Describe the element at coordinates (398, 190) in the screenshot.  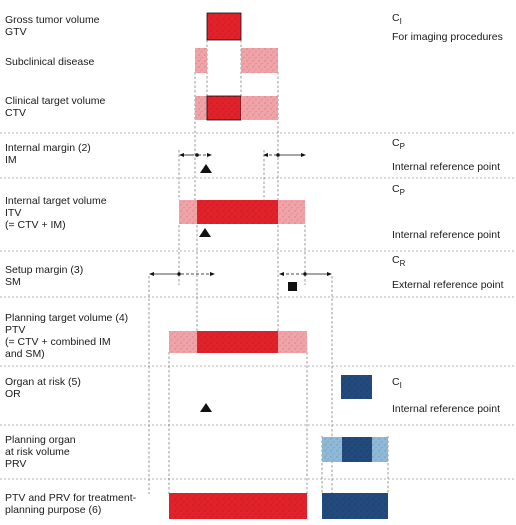
I see `itv-coordinate-symbol: CP` at that location.